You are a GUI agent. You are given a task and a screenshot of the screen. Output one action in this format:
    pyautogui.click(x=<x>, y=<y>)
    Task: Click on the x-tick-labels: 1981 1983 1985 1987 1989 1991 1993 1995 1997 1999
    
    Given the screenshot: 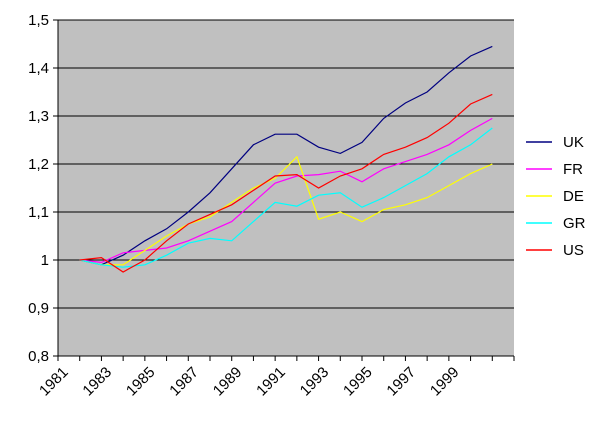 What is the action you would take?
    pyautogui.click(x=249, y=382)
    